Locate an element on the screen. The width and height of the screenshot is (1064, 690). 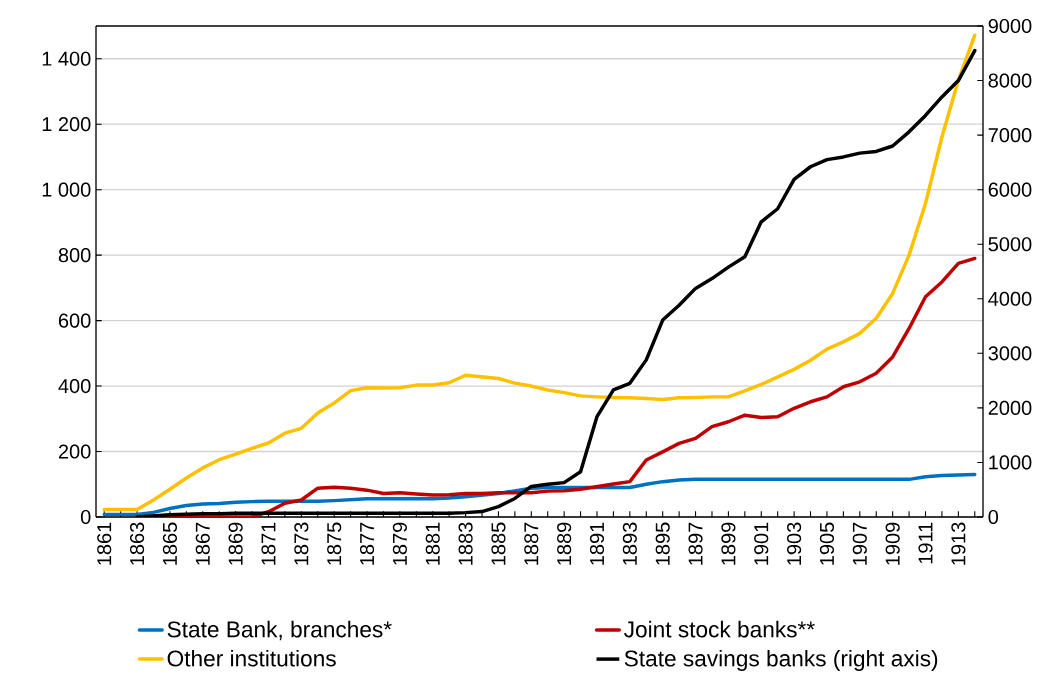
y2-tick-label: 5000 is located at coordinates (1010, 244).